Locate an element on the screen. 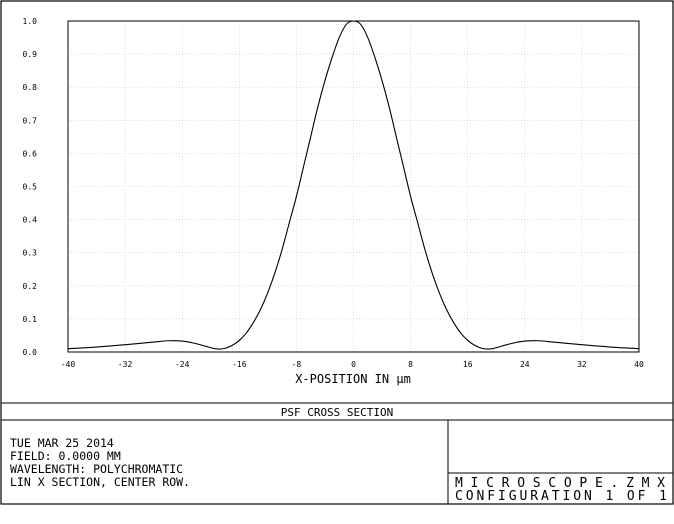 The height and width of the screenshot is (524, 674). x-tick-label: -8 is located at coordinates (297, 364).